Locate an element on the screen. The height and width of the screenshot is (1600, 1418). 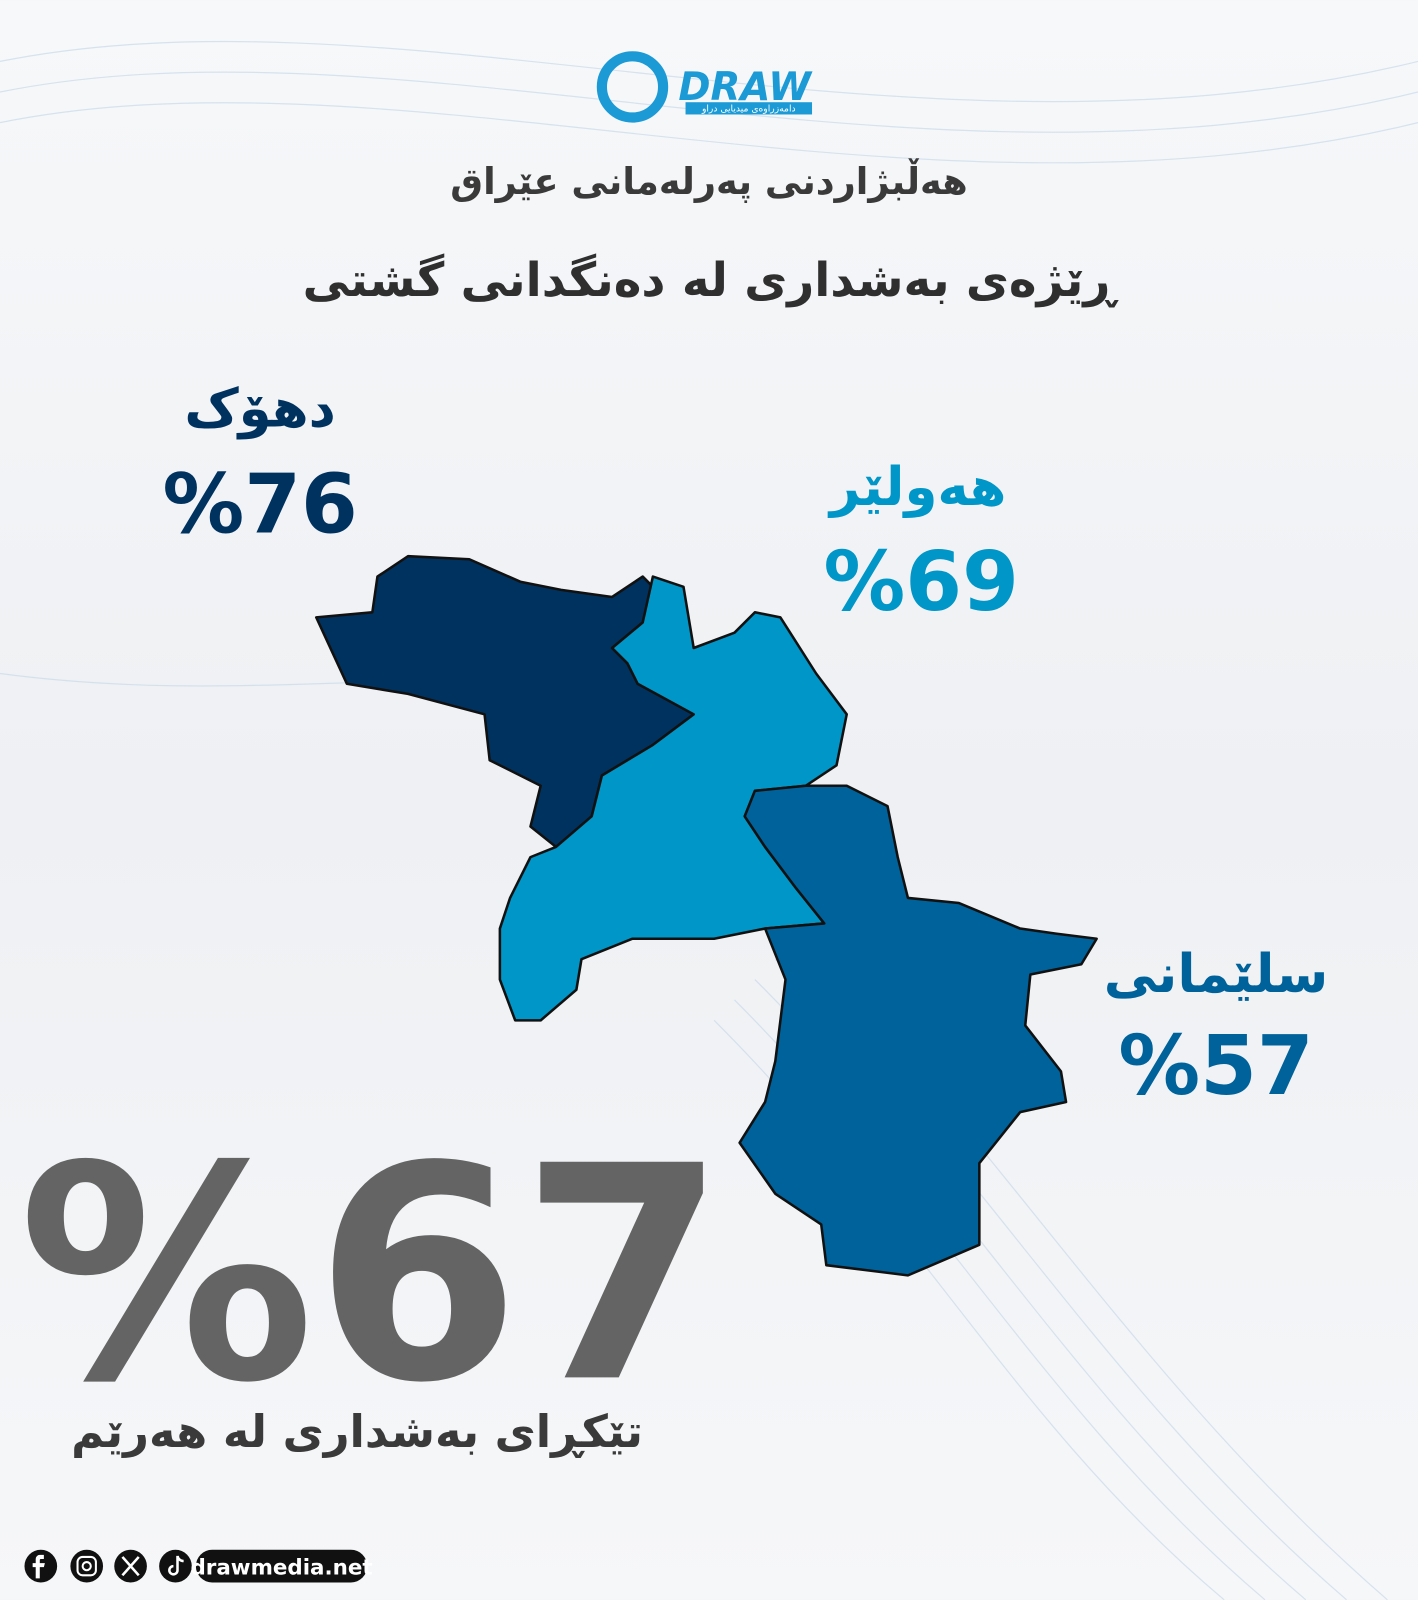
social-icons is located at coordinates (196, 1566).